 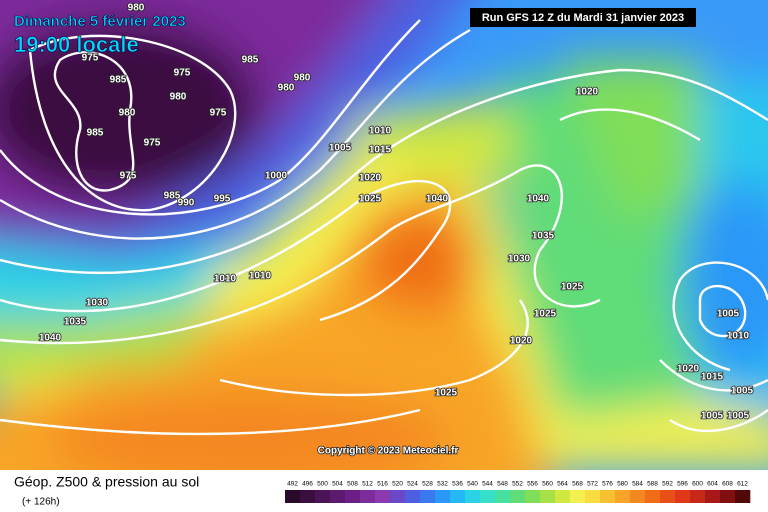 I want to click on colorbar-label: 540, so click(x=472, y=484).